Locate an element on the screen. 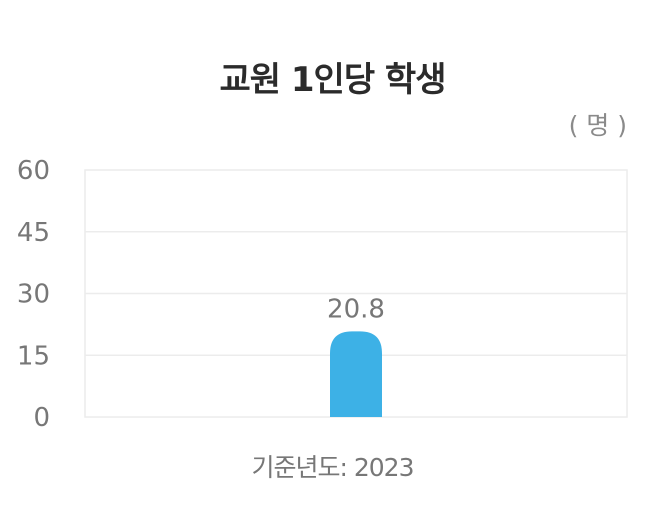 This screenshot has height=519, width=665. y-axis-tick-labels: 0 15 30 45 60 is located at coordinates (33, 294).